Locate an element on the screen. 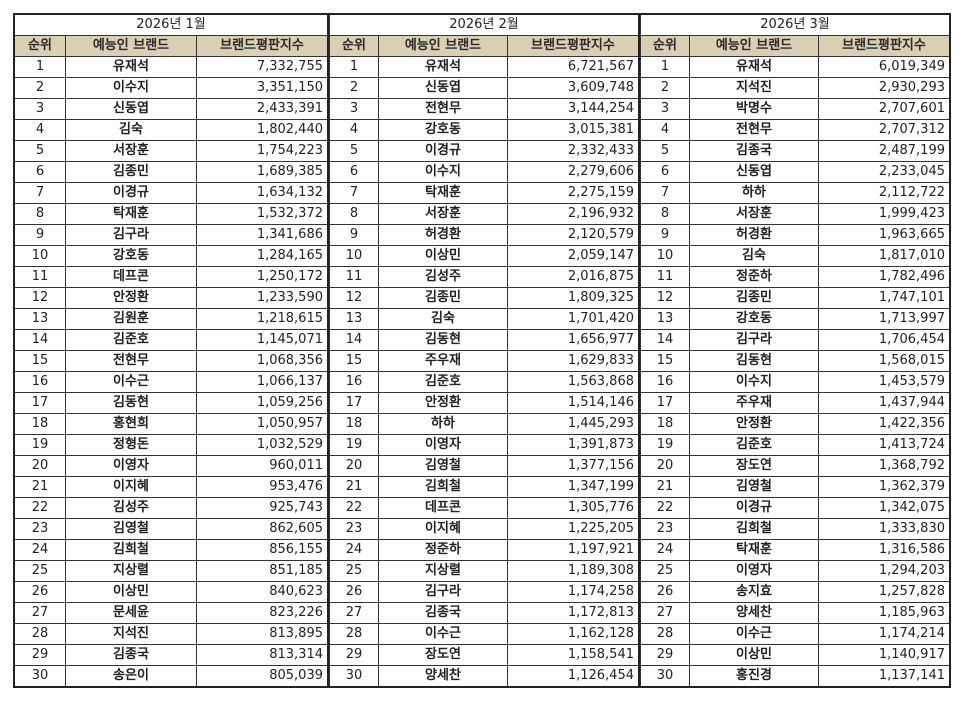 The image size is (966, 726). table-row: 29 장도연 1,158,541 is located at coordinates (484, 655).